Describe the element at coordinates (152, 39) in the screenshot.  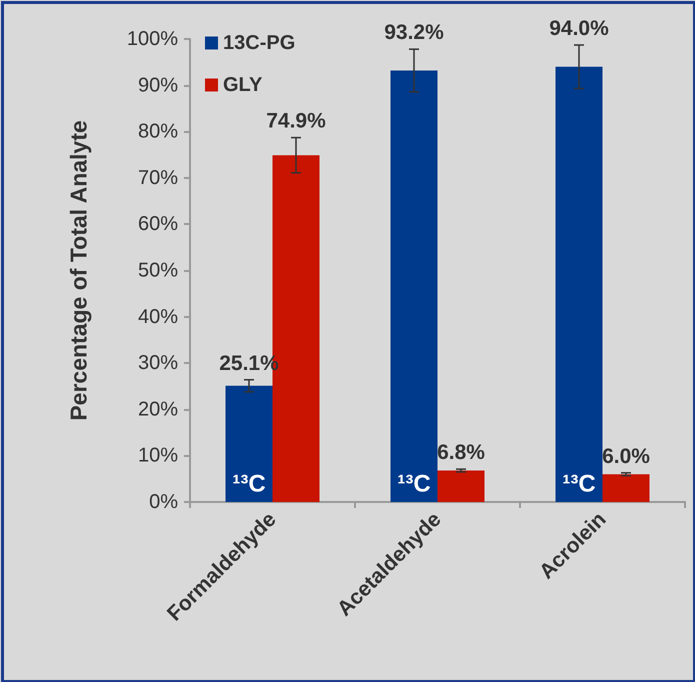
I see `y-tick-label: 100%` at that location.